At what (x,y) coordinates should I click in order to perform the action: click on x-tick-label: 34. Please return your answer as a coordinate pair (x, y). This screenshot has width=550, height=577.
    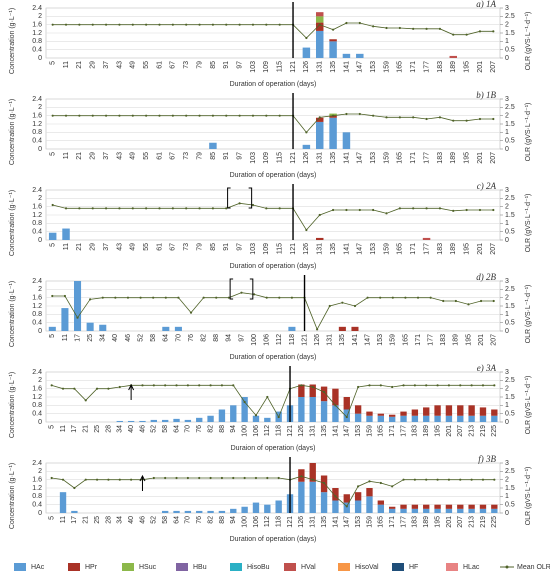
    Looking at the image, I should click on (120, 429).